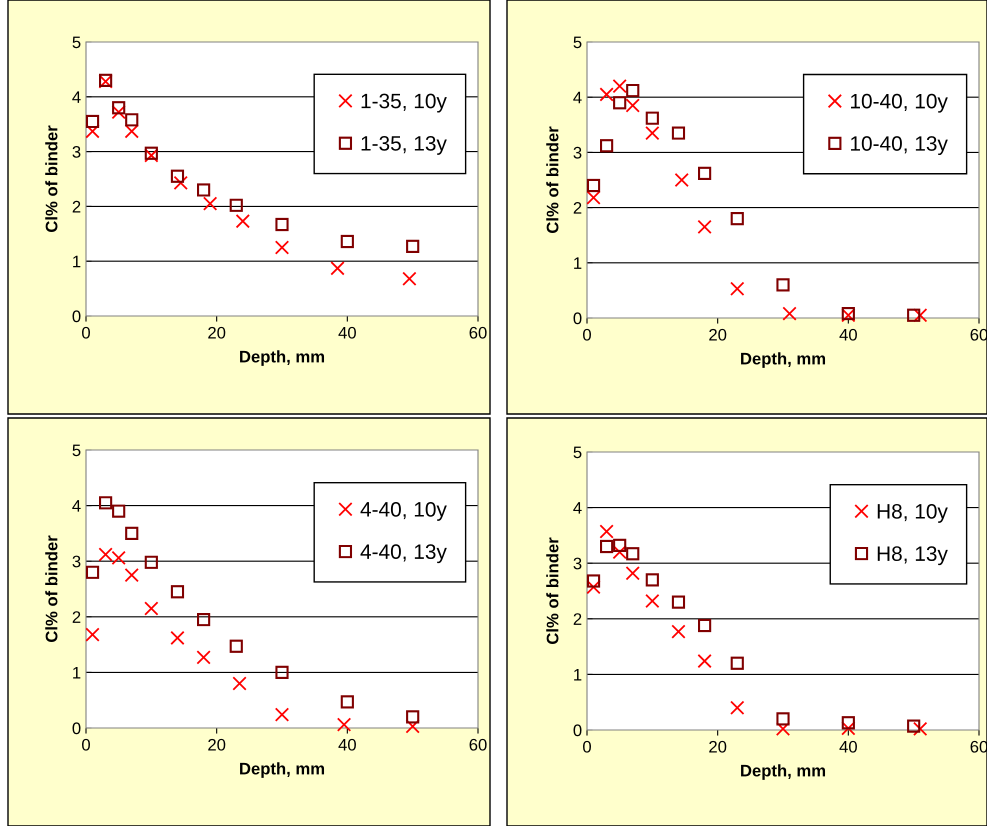  I want to click on legend-label: 1-35, 10y, so click(404, 103).